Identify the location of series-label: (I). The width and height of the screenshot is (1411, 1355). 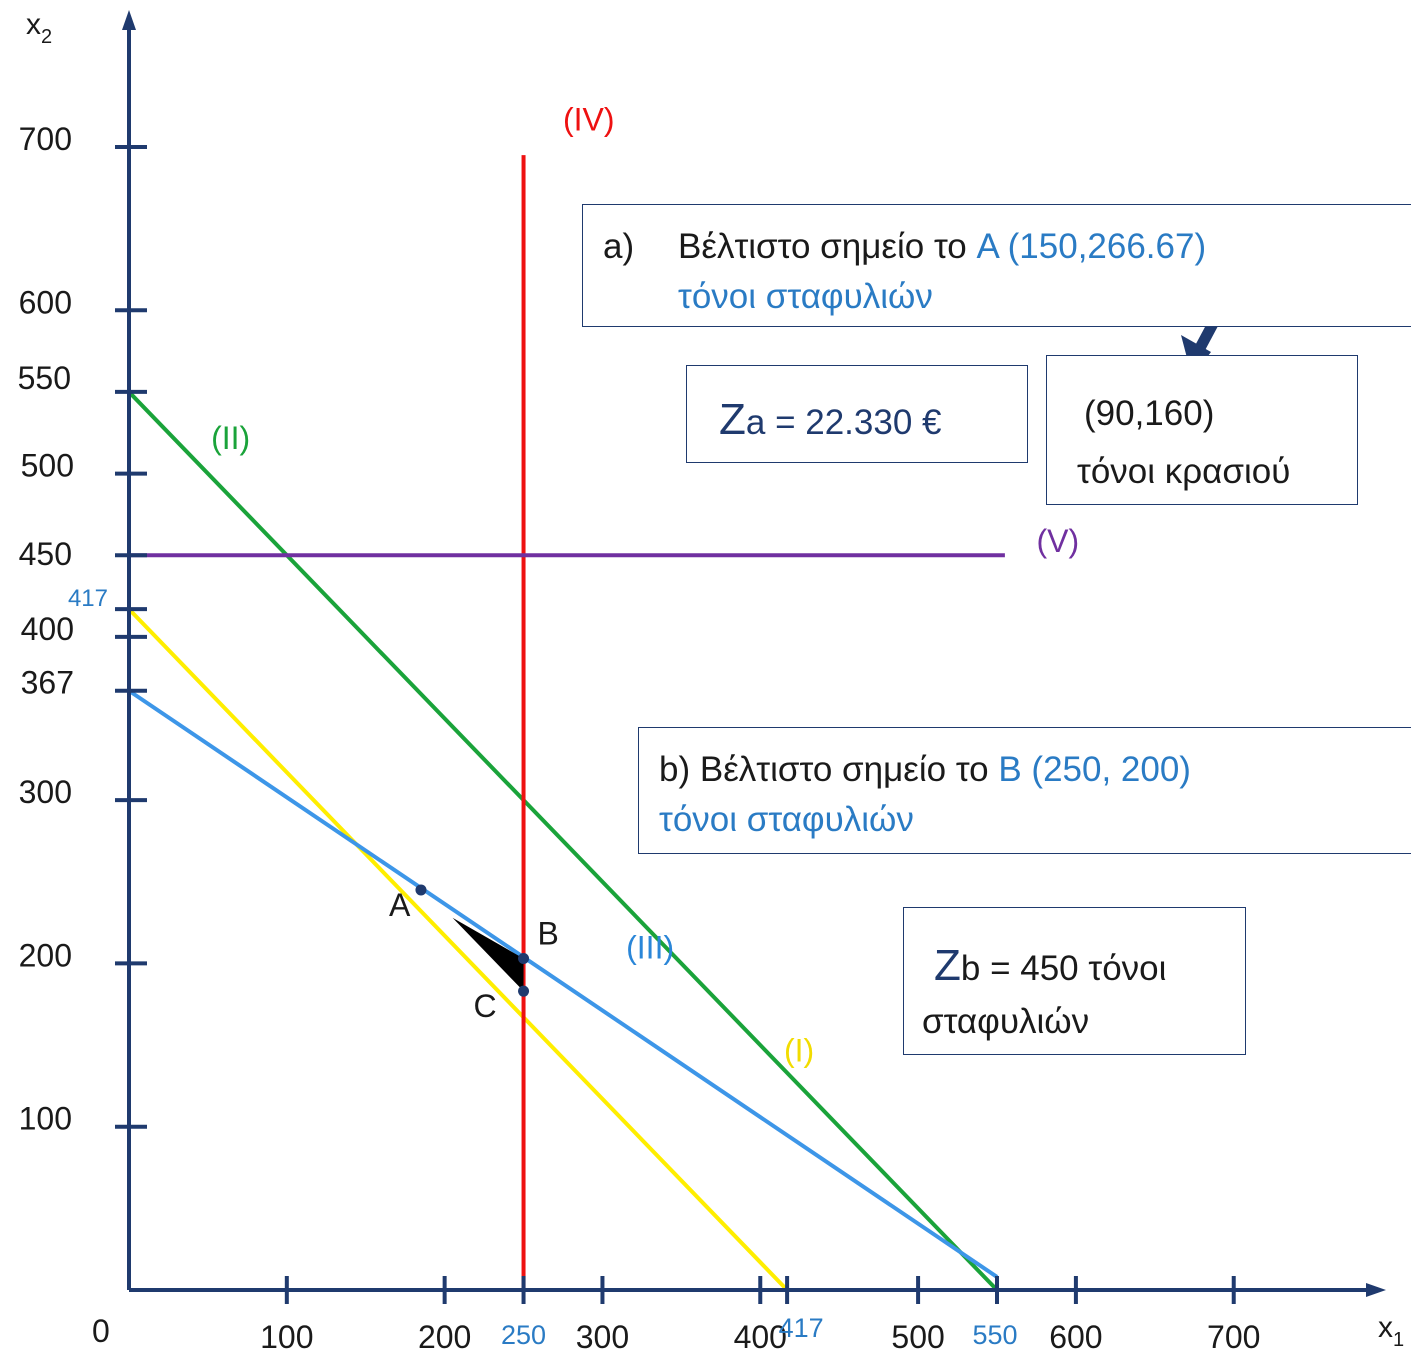
(799, 1050).